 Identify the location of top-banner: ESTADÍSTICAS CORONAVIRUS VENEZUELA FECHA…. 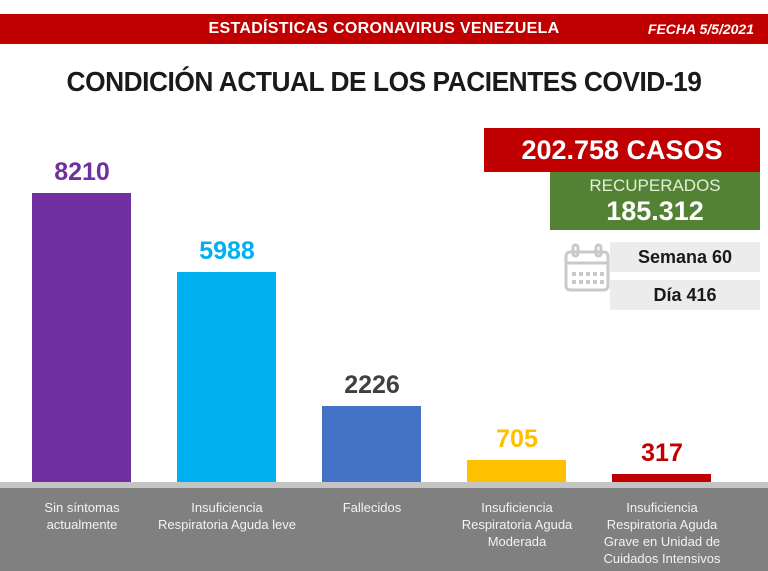
(384, 29).